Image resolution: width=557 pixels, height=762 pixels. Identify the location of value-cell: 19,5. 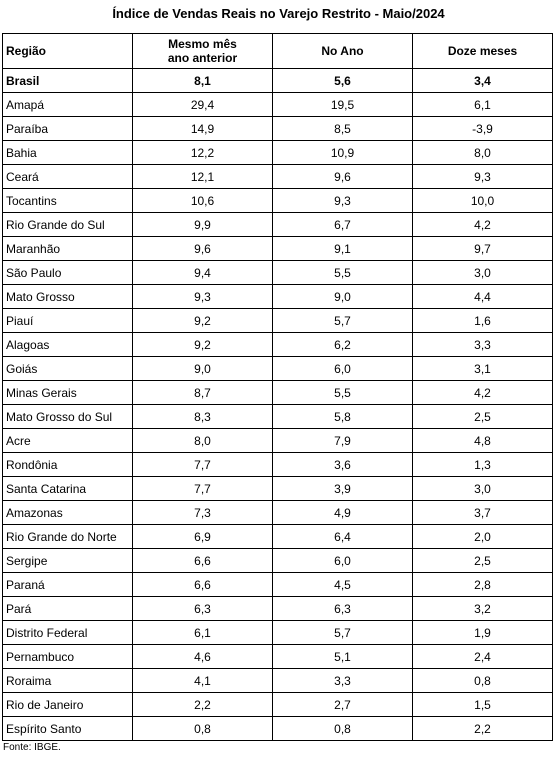
(342, 104).